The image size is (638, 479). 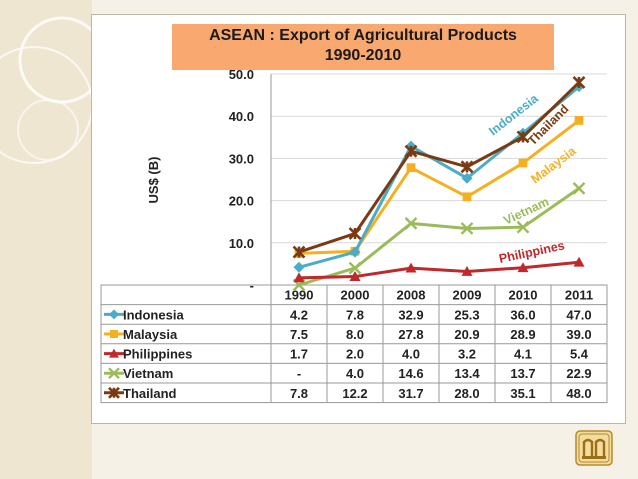 I want to click on data-table-cell: 13.4, so click(x=467, y=373).